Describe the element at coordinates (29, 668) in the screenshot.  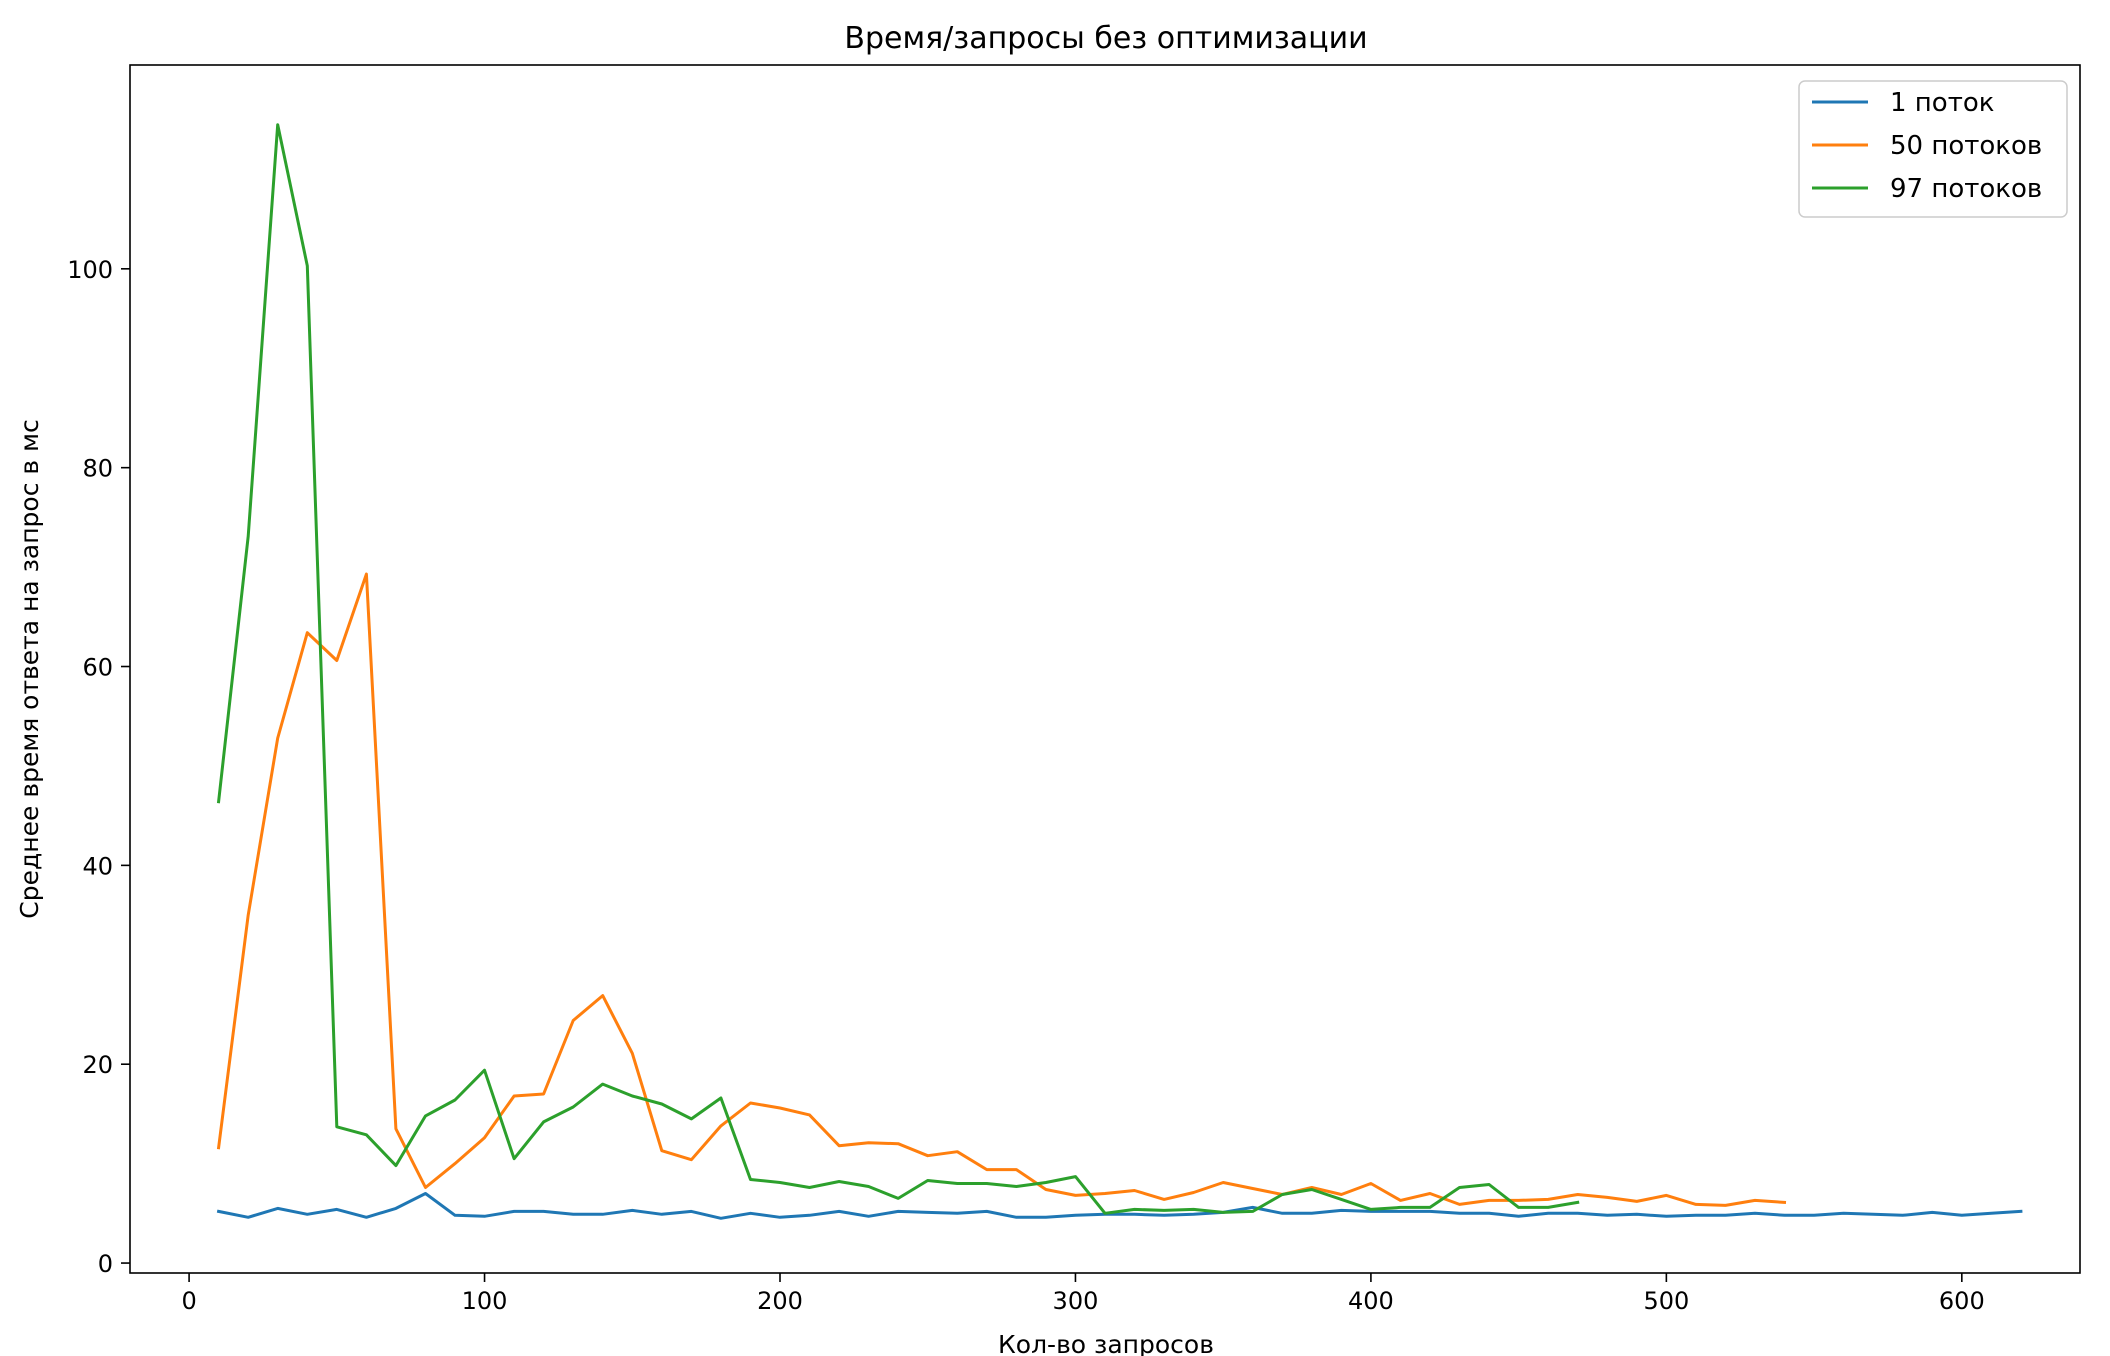
I see `y-axis-label: Среднее время ответа на запрос в мс` at that location.